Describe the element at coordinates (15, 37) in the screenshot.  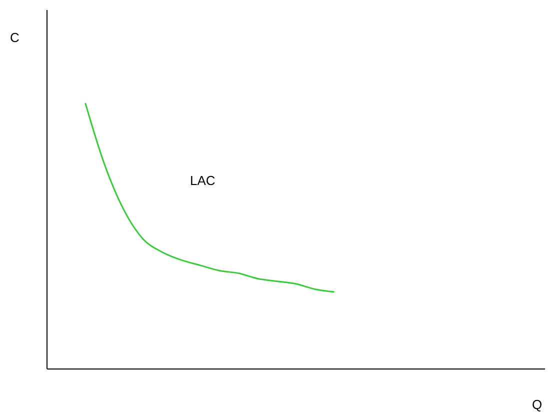
I see `y-axis-title: C` at that location.